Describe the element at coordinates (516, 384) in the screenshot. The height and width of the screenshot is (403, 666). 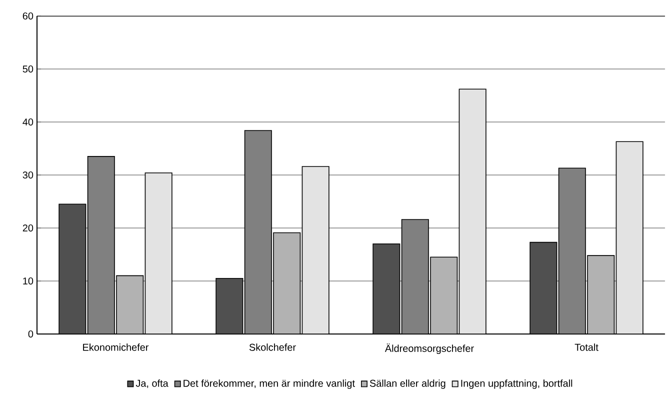
I see `legend-label: Ingen uppfattning, bortfall` at that location.